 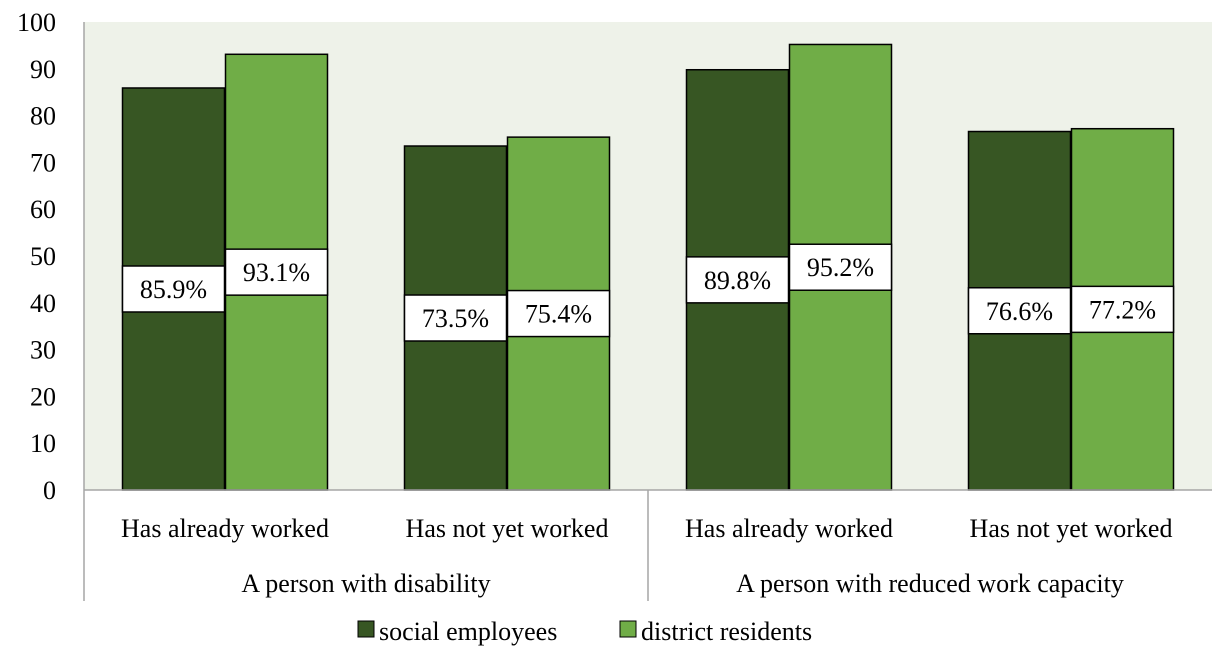 I want to click on data-label: 85.9%, so click(x=173, y=289).